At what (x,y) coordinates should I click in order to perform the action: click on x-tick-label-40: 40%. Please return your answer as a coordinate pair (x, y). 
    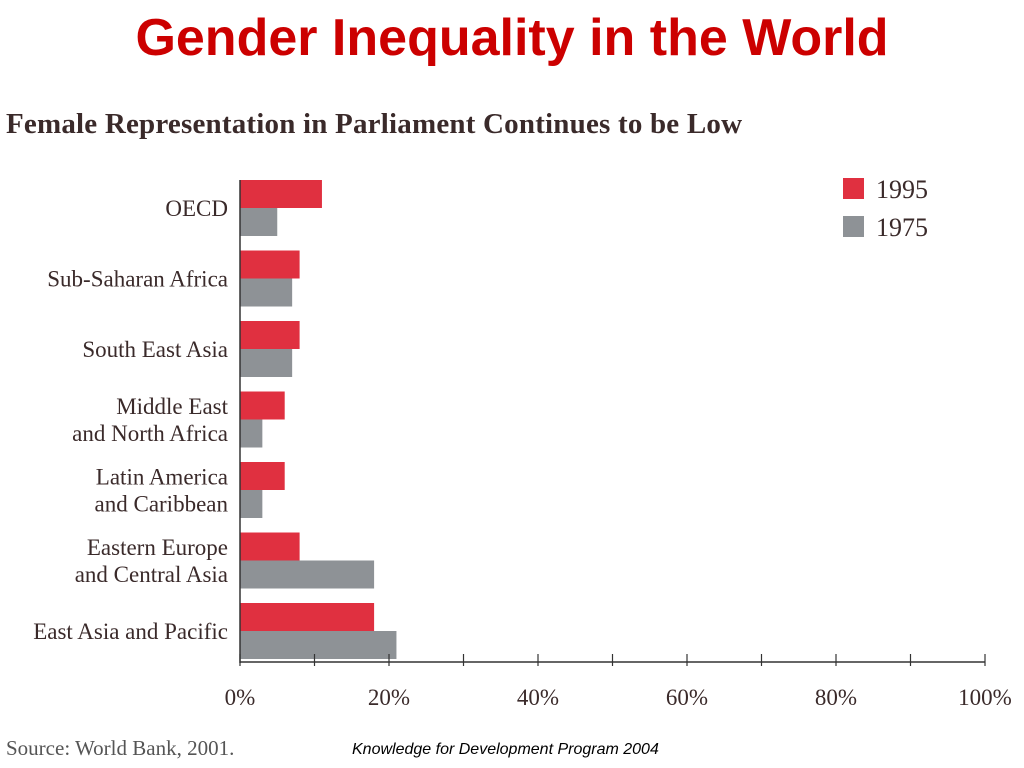
    Looking at the image, I should click on (538, 697).